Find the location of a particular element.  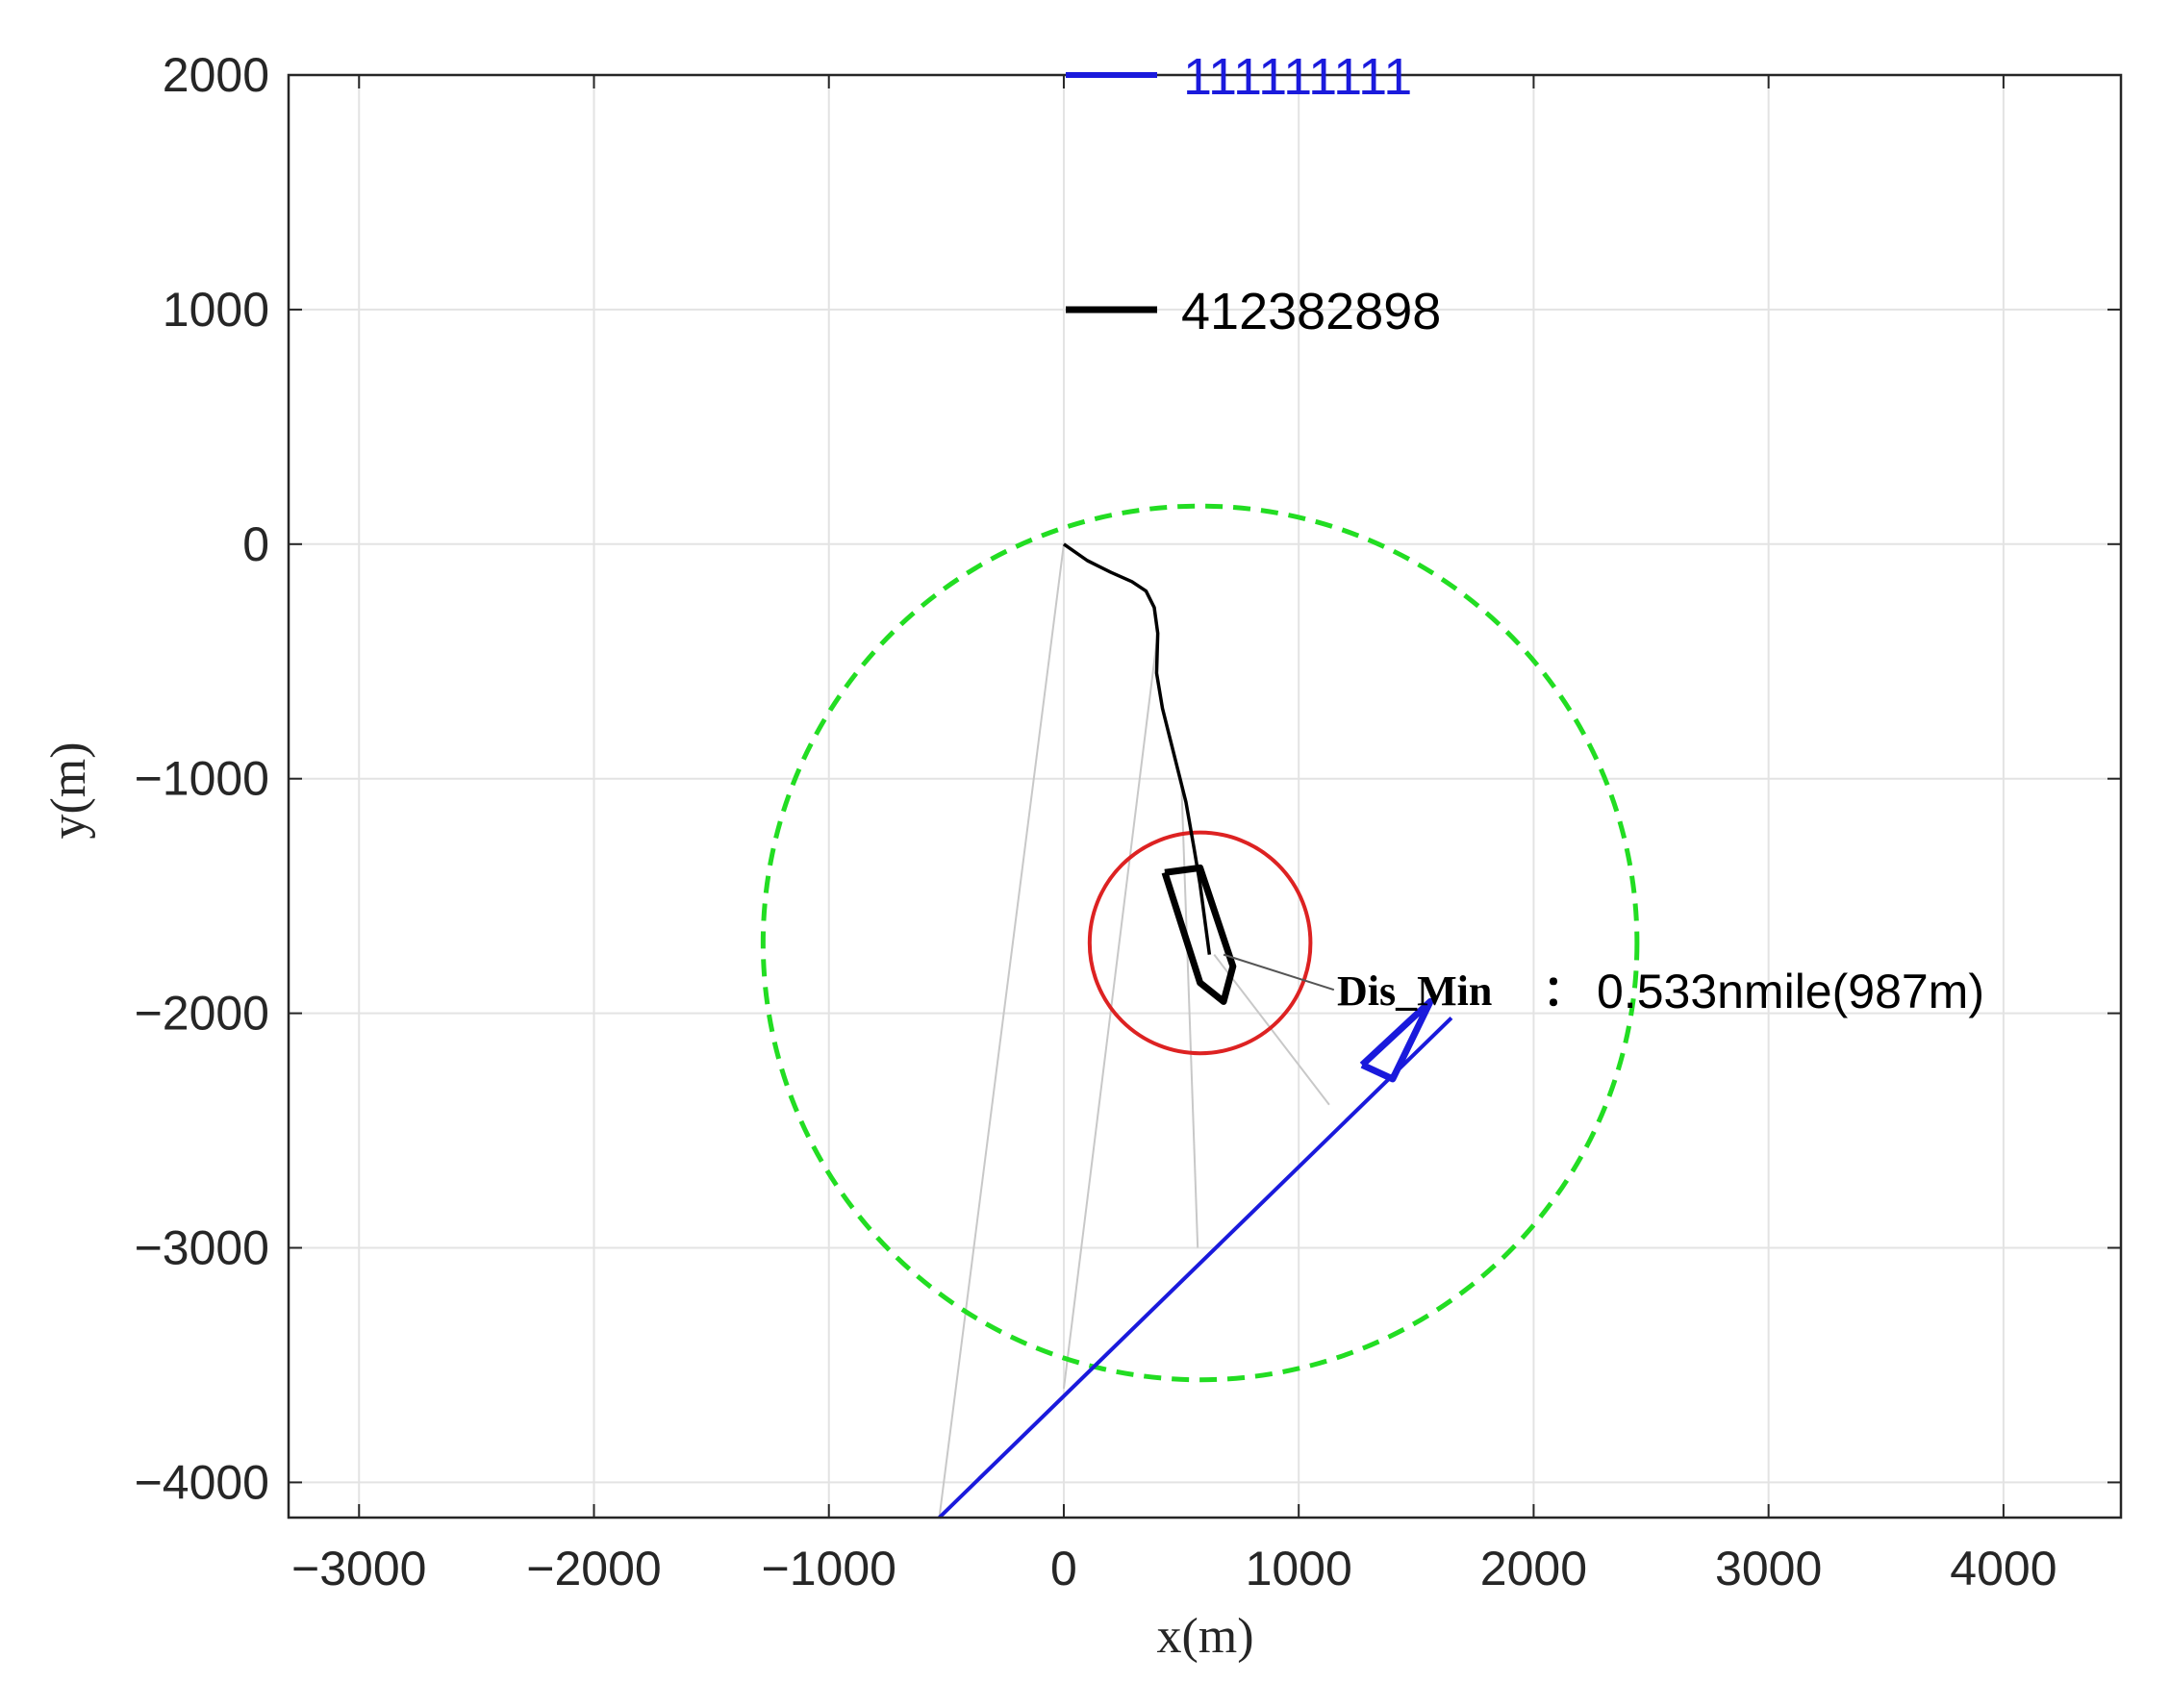

x-tick-label: 0 is located at coordinates (1063, 1568).